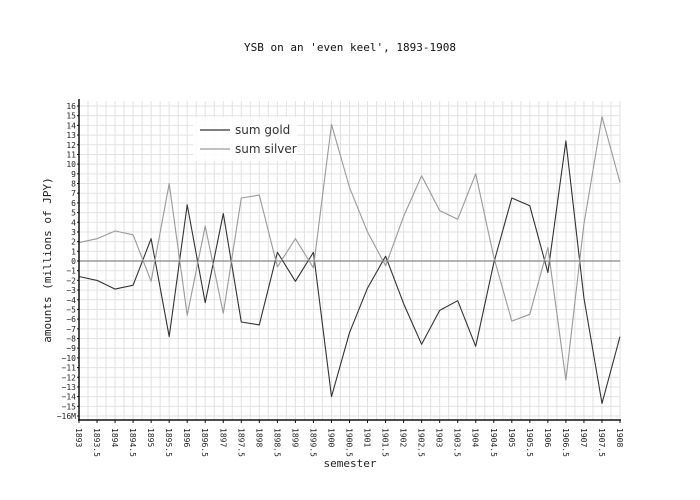 Image resolution: width=700 pixels, height=500 pixels. Describe the element at coordinates (69, 397) in the screenshot. I see `y-tick-label: −14` at that location.